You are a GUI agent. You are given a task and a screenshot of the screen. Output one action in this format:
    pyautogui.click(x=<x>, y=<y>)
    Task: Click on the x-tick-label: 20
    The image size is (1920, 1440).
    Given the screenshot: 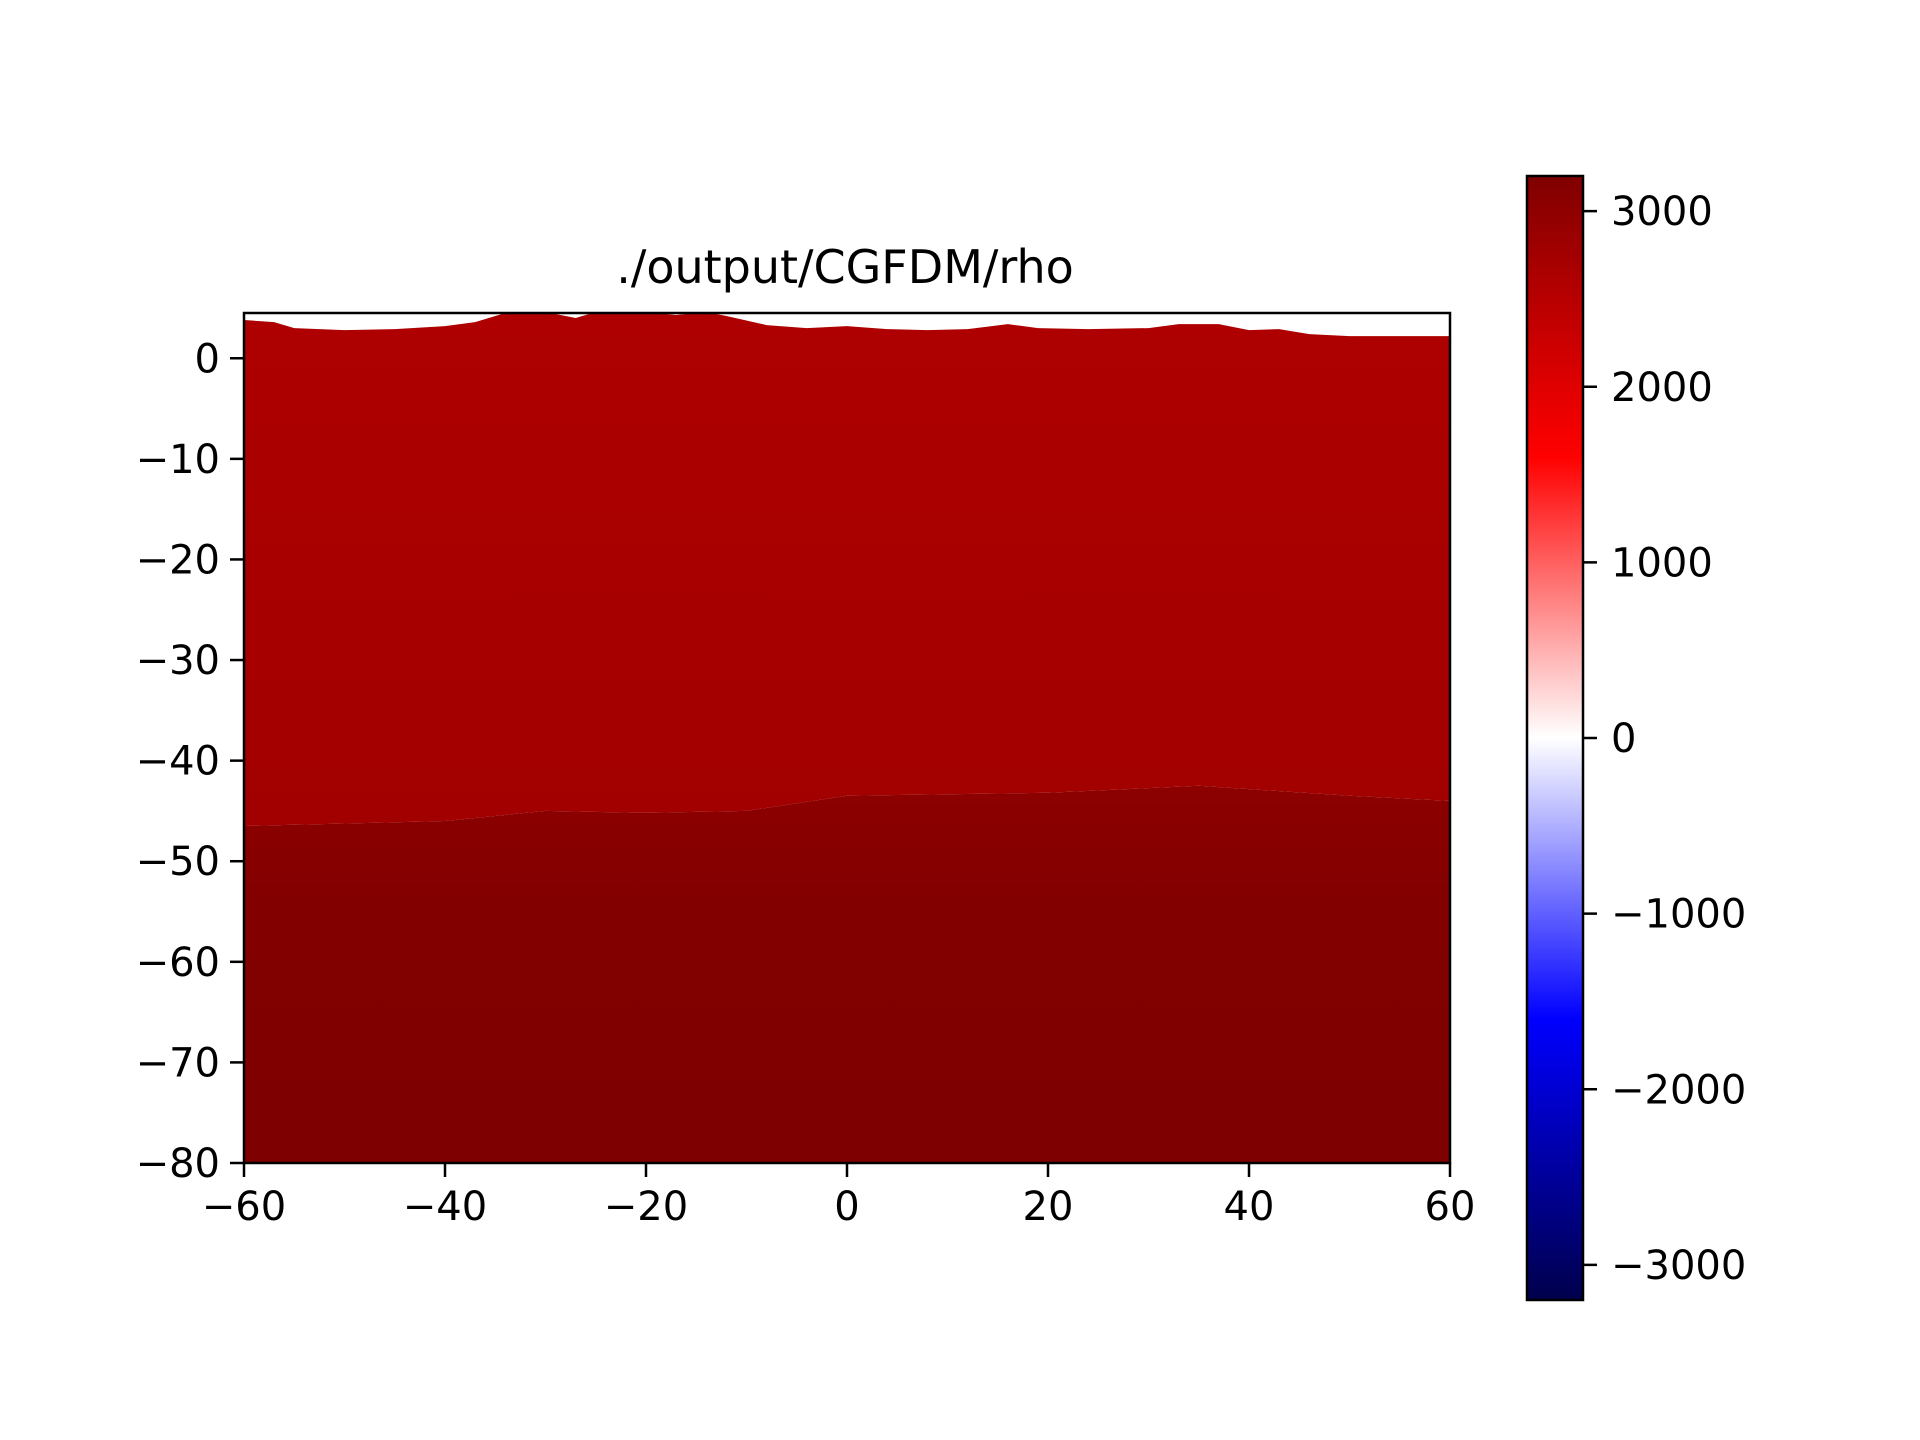 What is the action you would take?
    pyautogui.click(x=1048, y=1207)
    